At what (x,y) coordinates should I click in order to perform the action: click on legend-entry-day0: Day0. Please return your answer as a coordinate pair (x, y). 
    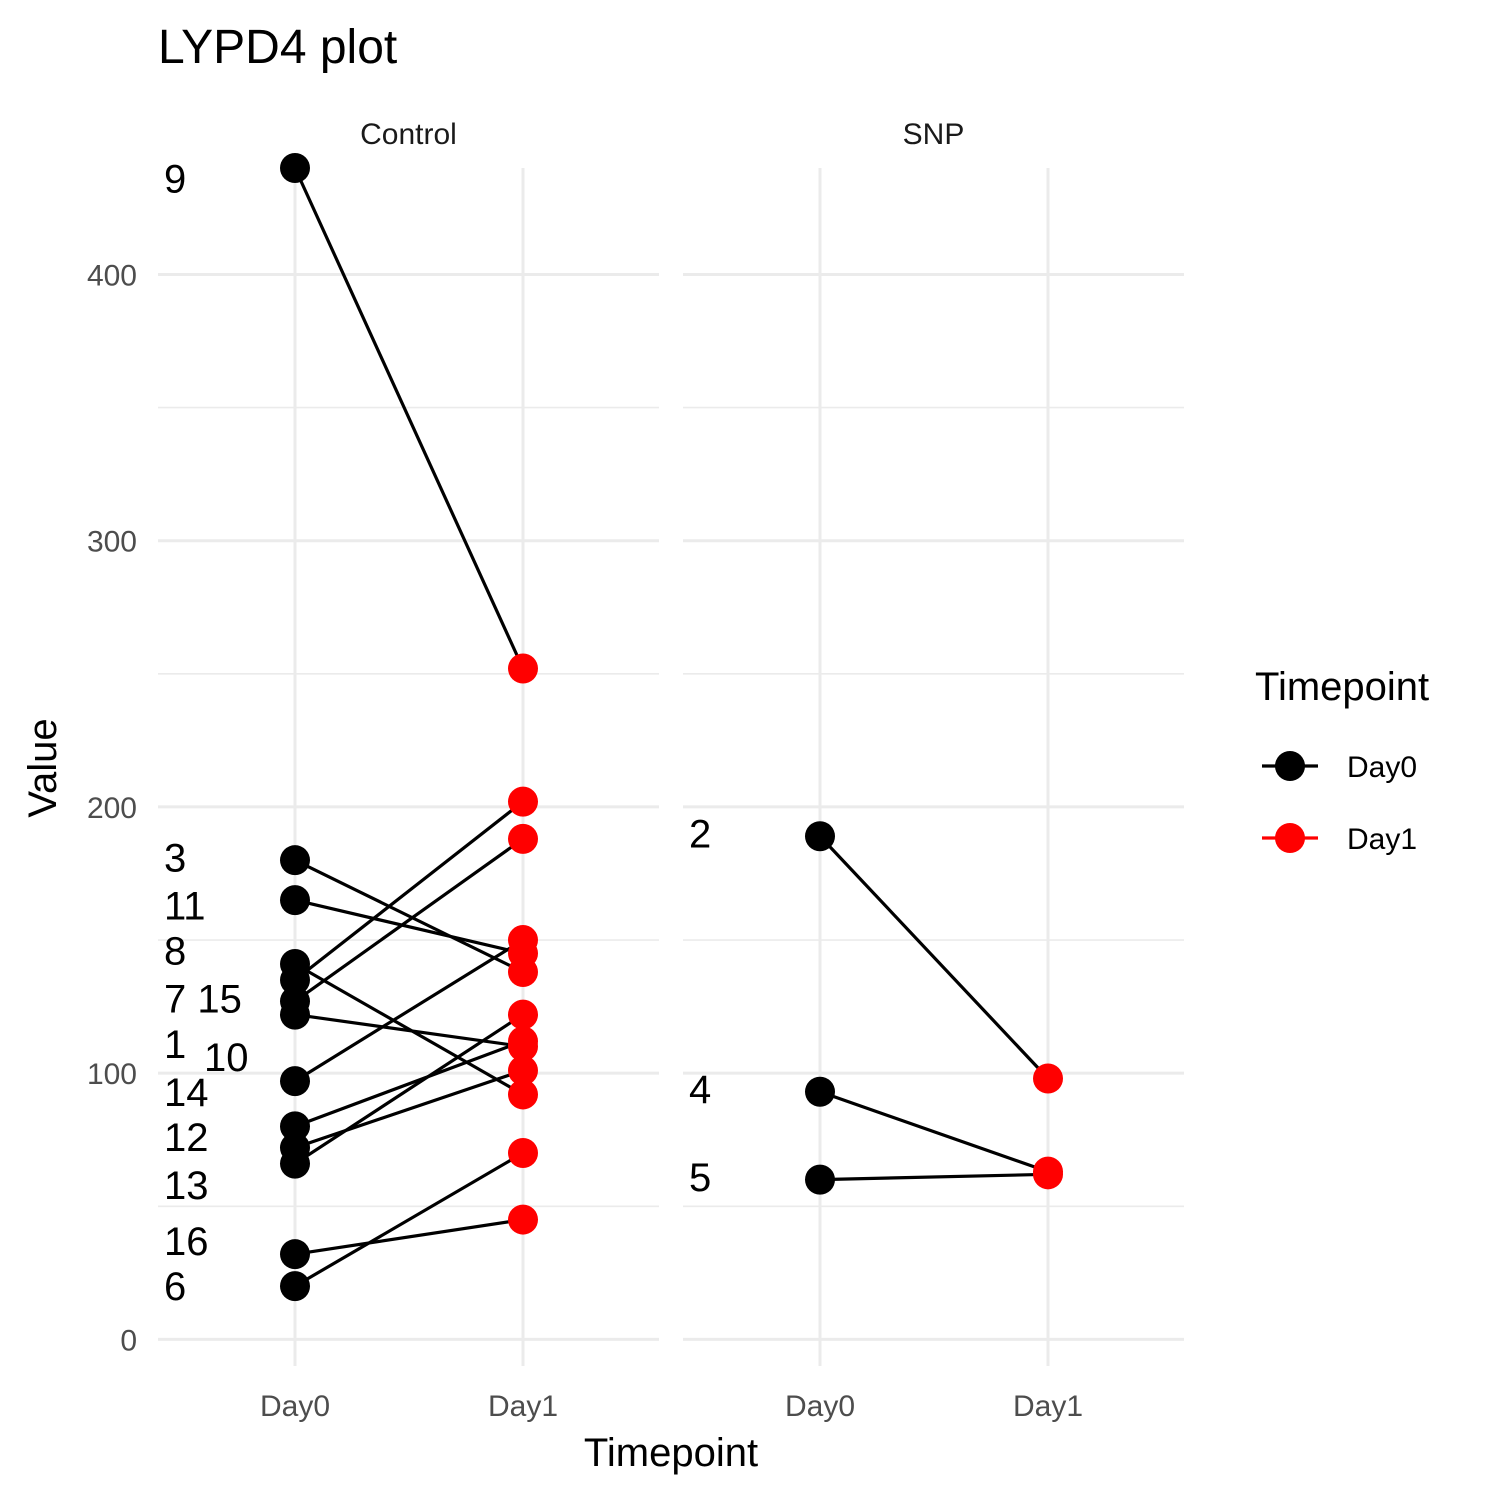
    Looking at the image, I should click on (1339, 767).